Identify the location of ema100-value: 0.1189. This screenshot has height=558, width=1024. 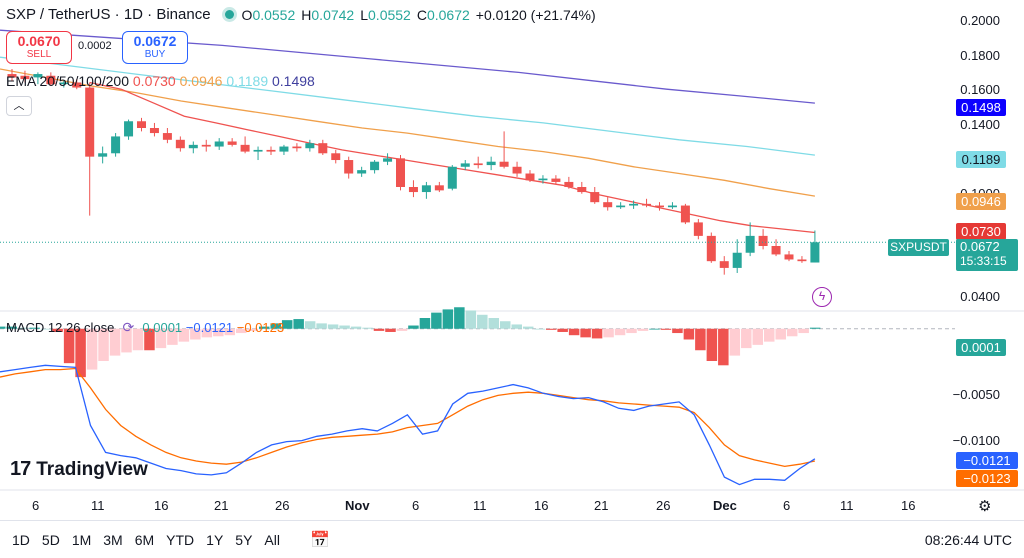
(247, 81).